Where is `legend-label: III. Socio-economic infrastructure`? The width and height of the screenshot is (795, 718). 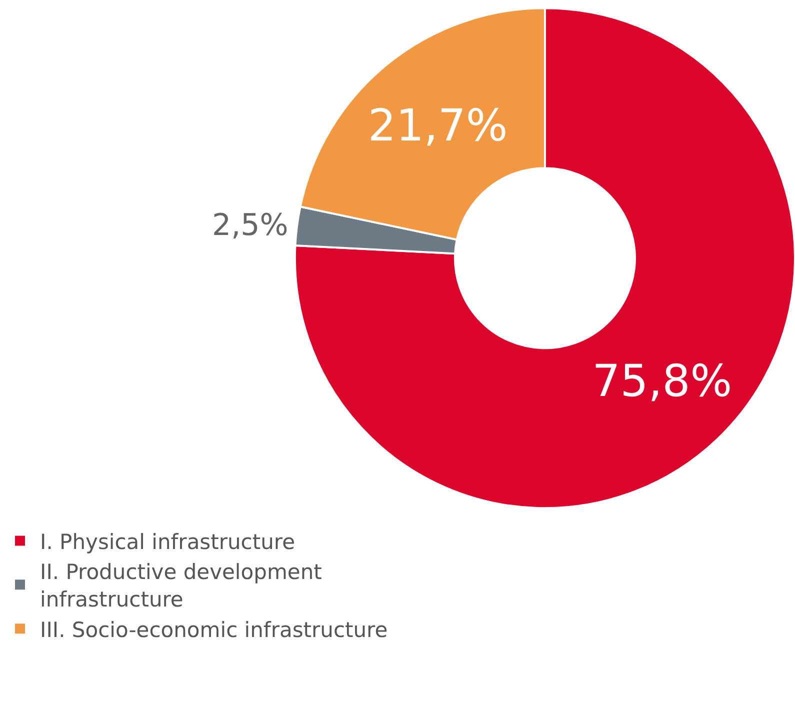 legend-label: III. Socio-economic infrastructure is located at coordinates (214, 630).